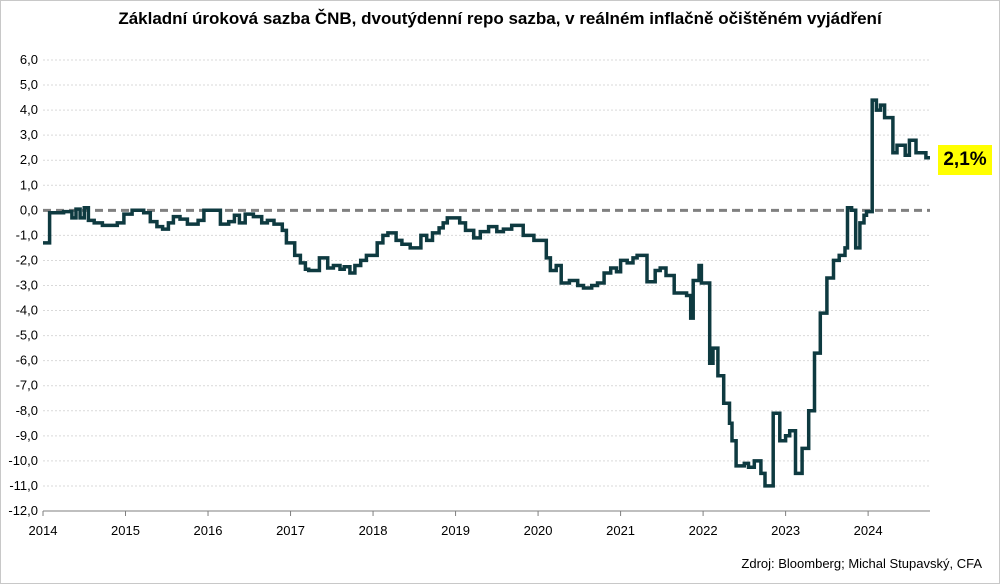 The width and height of the screenshot is (1000, 584). I want to click on x-tick-label: 2019, so click(455, 530).